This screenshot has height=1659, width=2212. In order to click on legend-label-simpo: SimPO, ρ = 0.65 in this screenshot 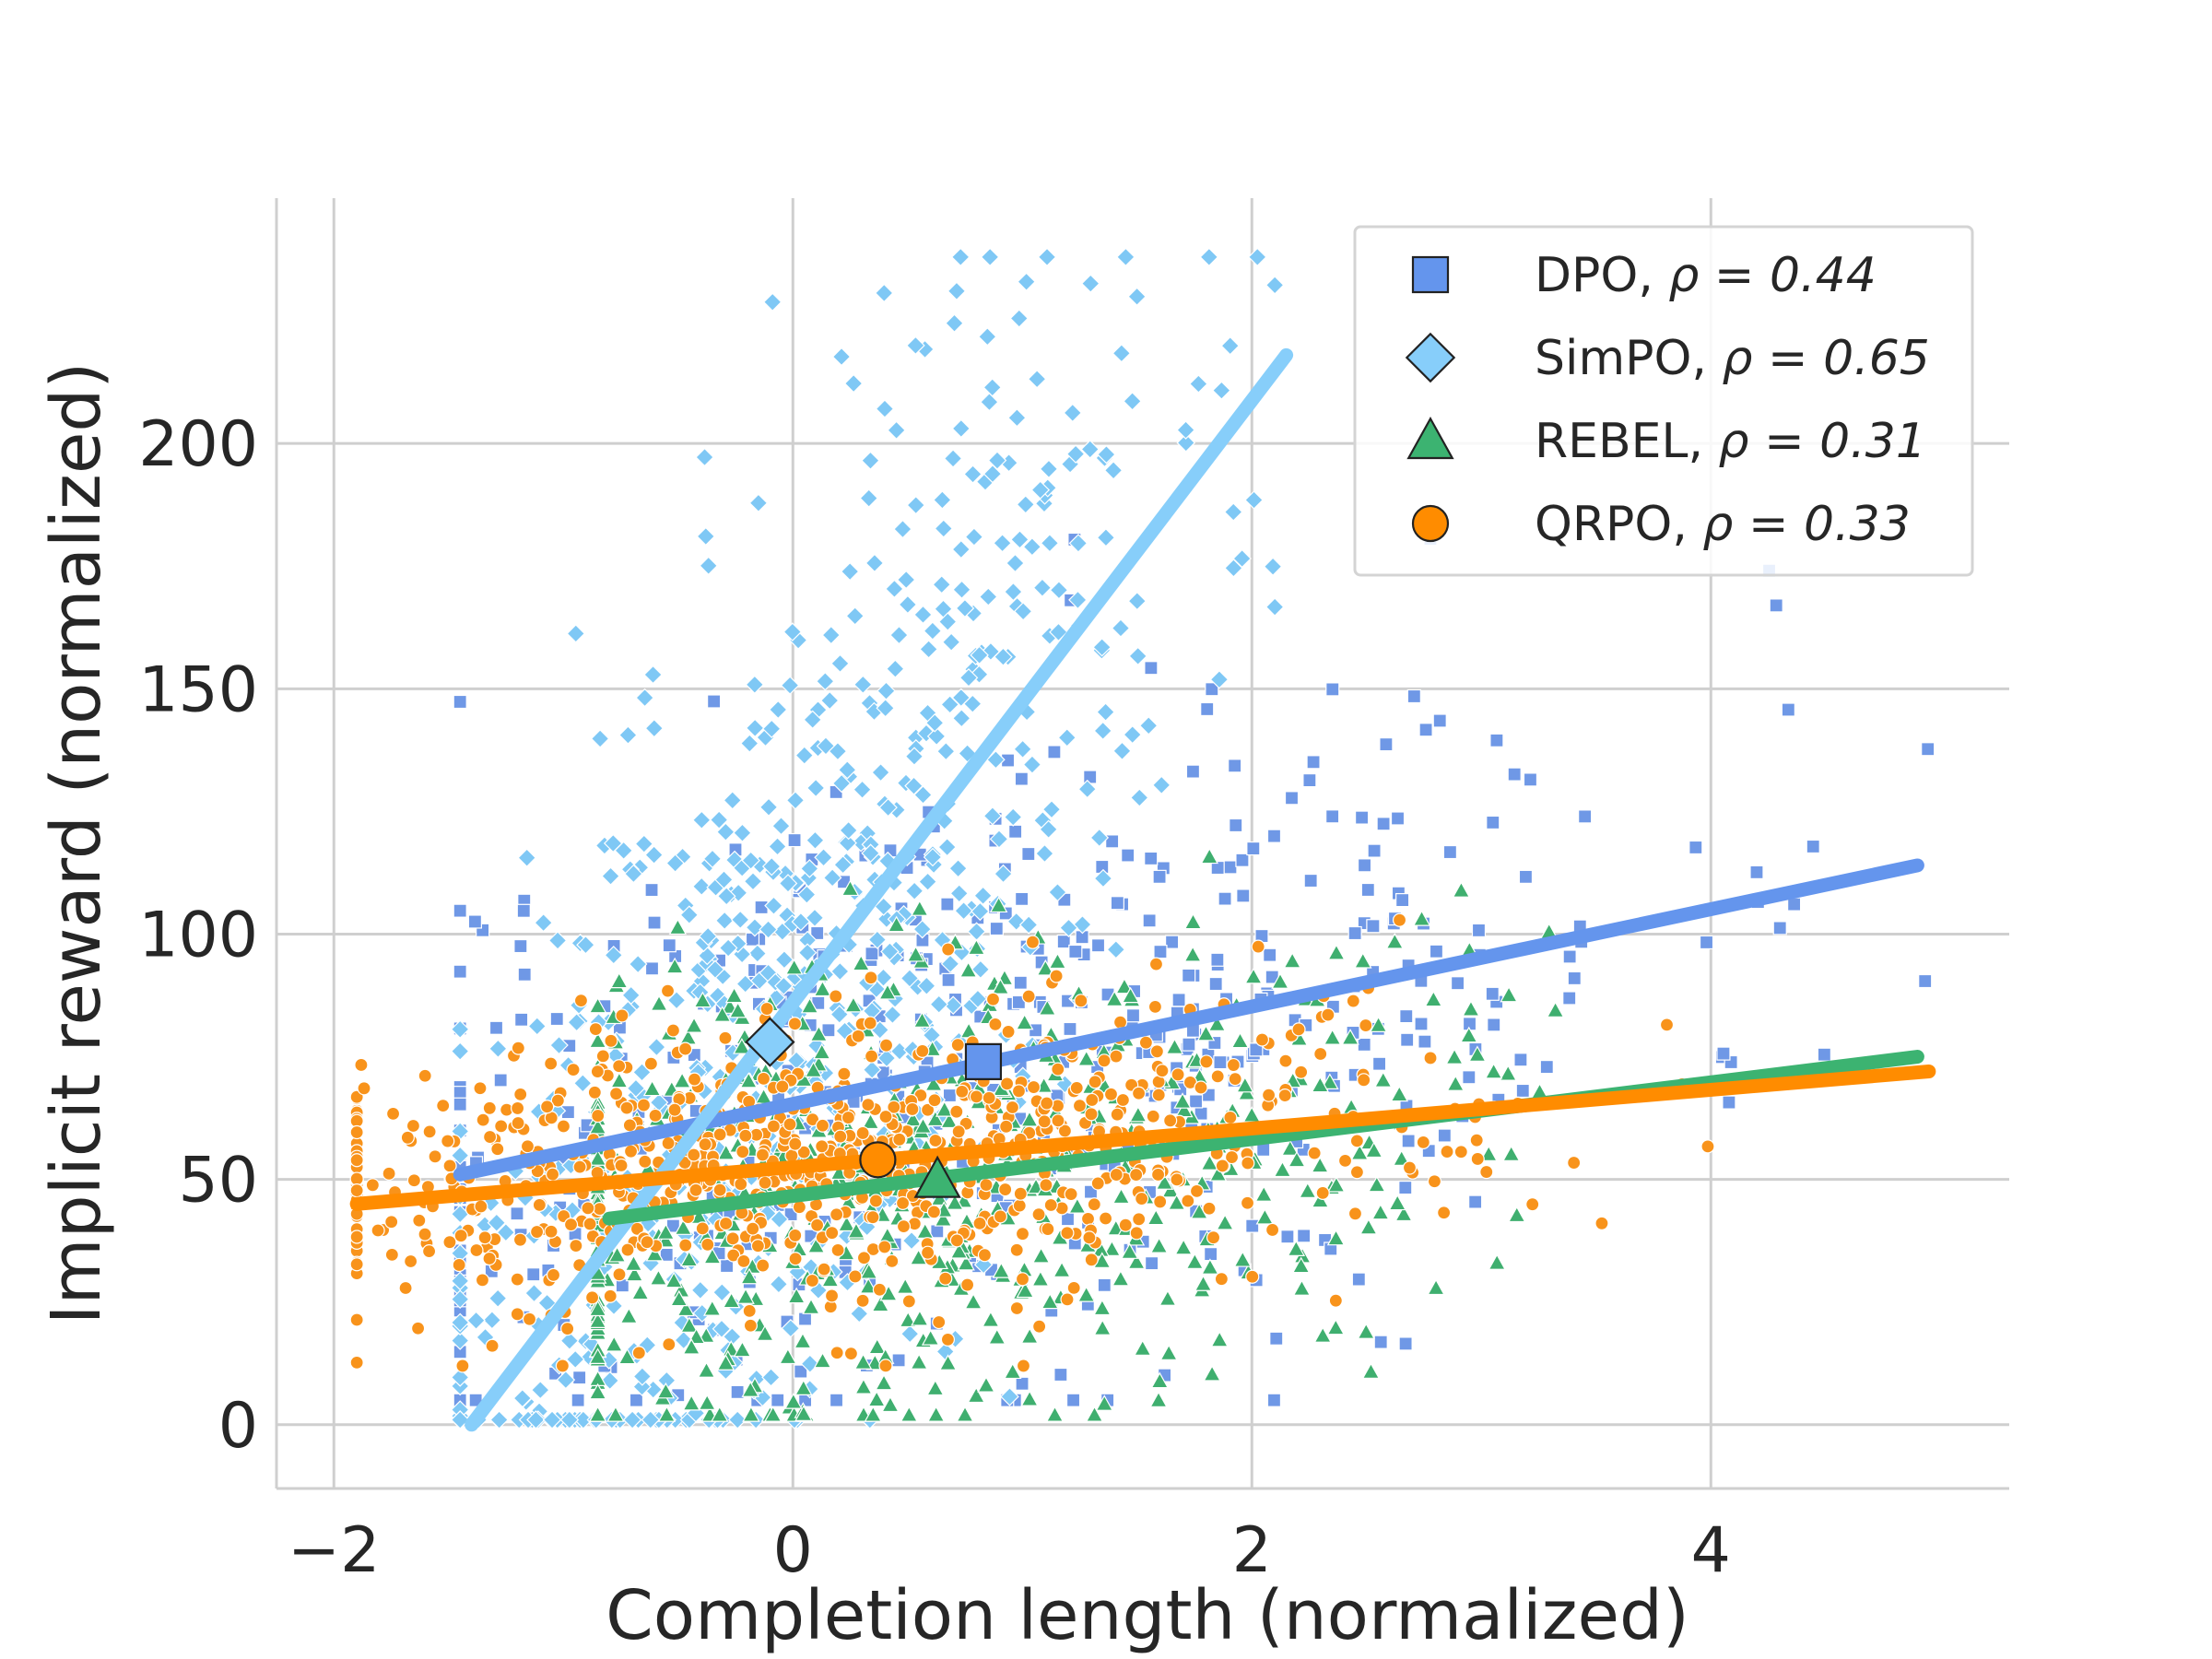, I will do `click(1732, 358)`.